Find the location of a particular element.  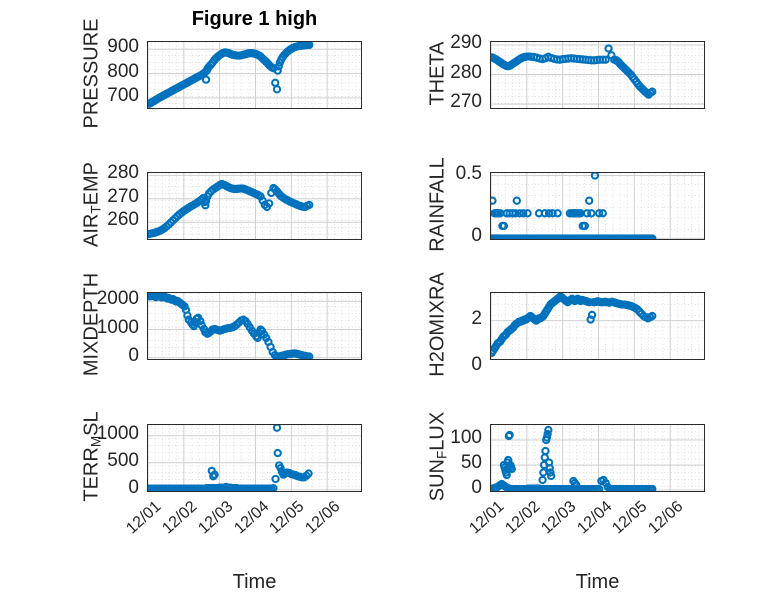

ytick-air_temp-2: 280 is located at coordinates (123, 173).